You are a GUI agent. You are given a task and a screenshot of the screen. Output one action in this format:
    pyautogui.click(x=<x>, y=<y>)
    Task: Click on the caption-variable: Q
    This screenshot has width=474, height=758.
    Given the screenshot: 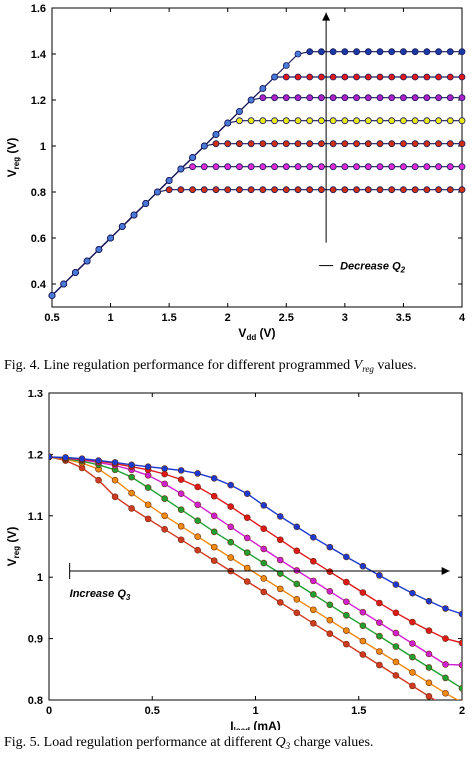 What is the action you would take?
    pyautogui.click(x=280, y=742)
    